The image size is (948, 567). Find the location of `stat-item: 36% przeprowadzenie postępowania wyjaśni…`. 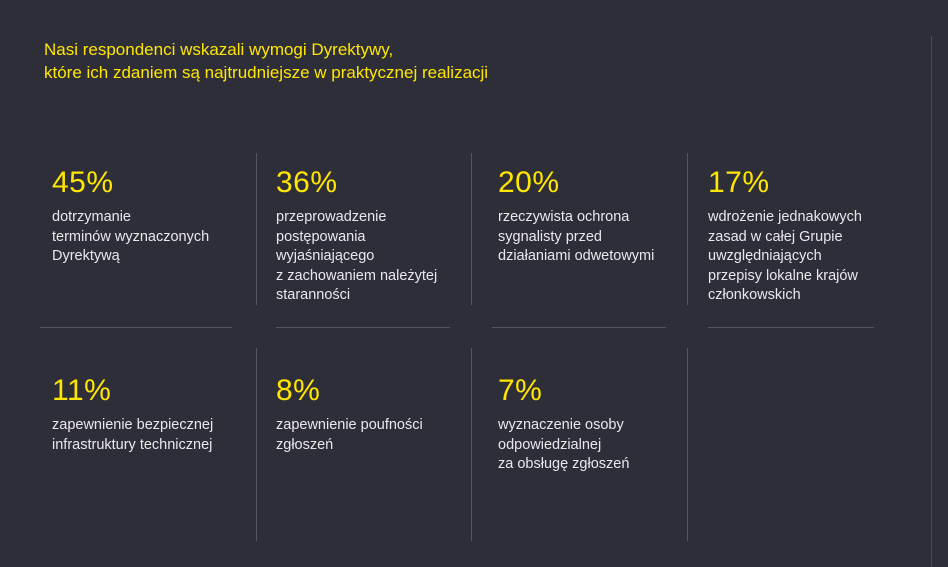

stat-item: 36% przeprowadzenie postępowania wyjaśni… is located at coordinates (372, 236).